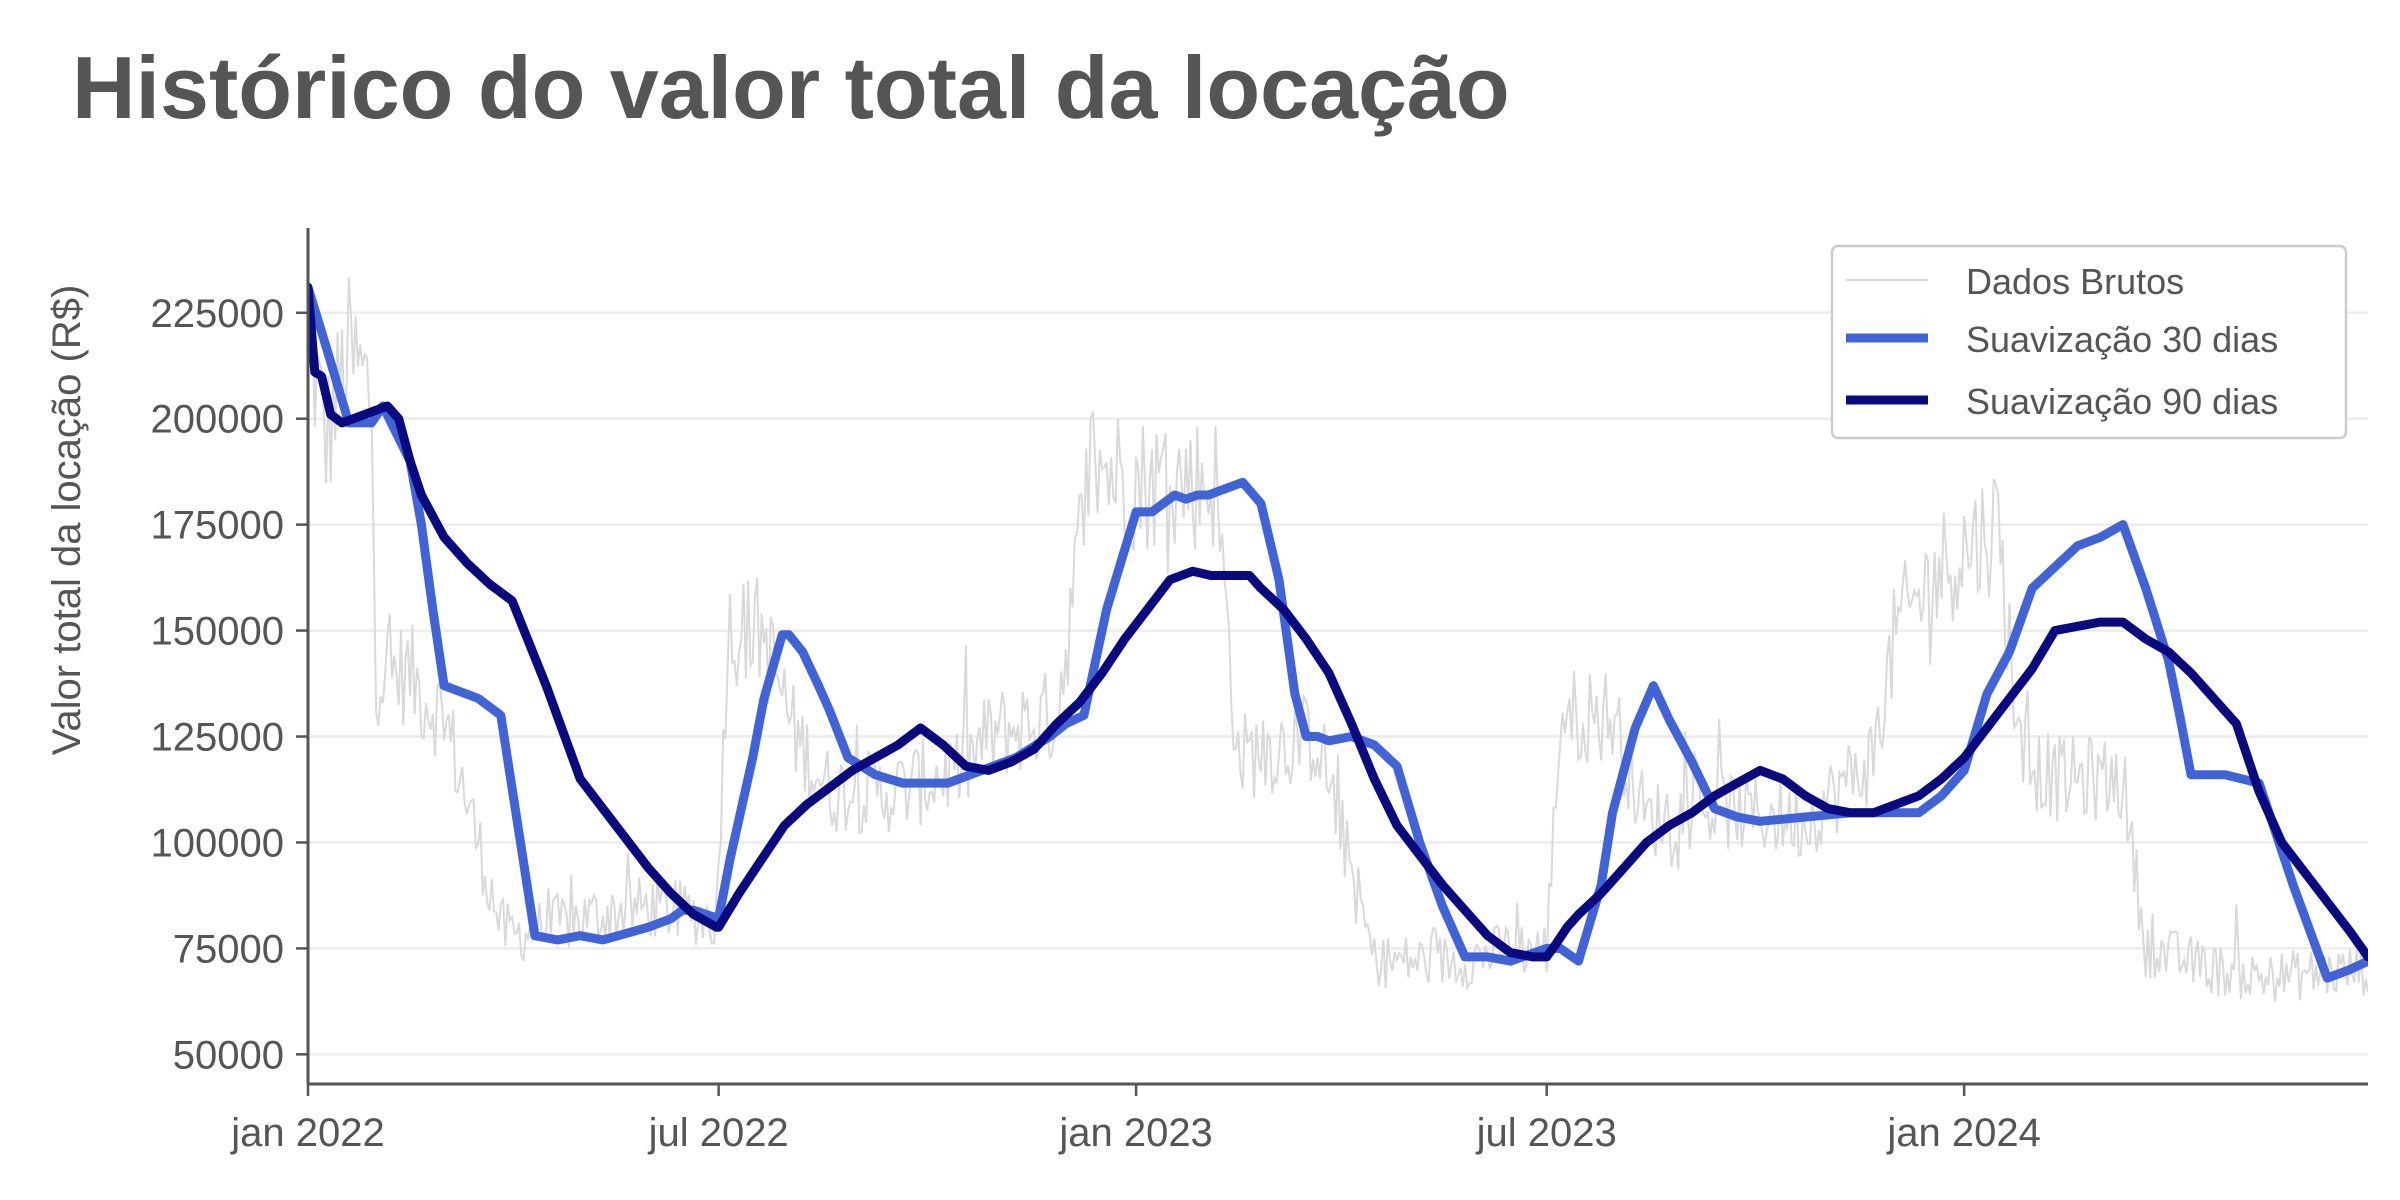 This screenshot has width=2400, height=1200. What do you see at coordinates (2122, 339) in the screenshot?
I see `legend-label-30d: Suavização 30 dias` at bounding box center [2122, 339].